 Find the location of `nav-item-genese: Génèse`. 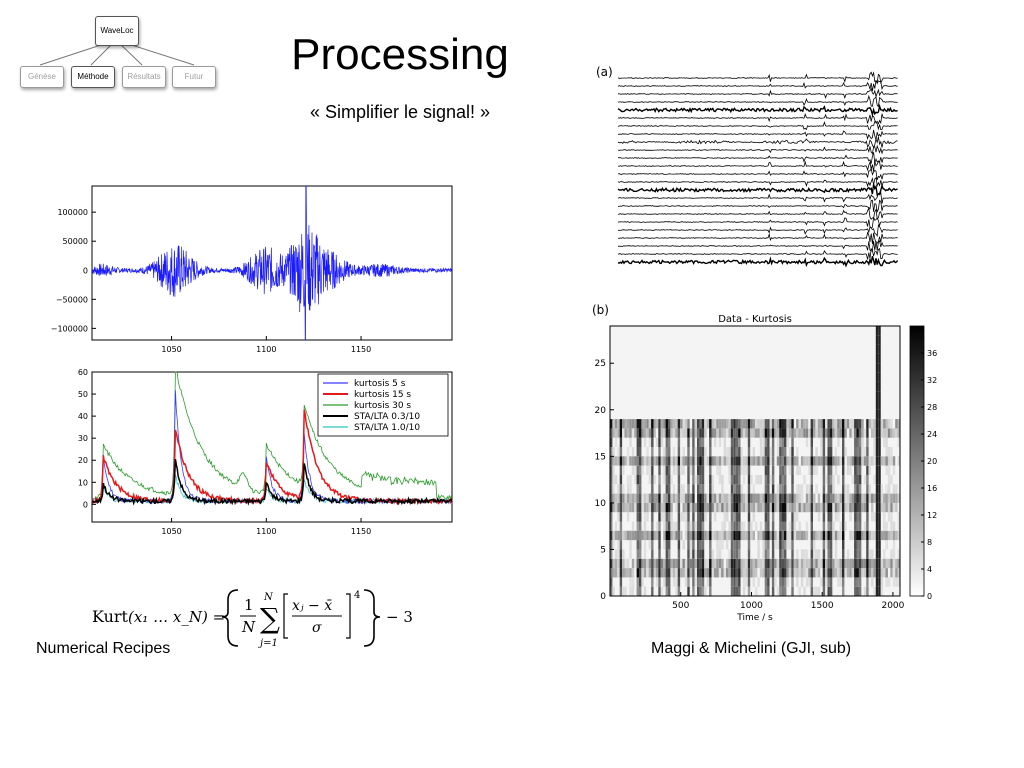

nav-item-genese: Génèse is located at coordinates (42, 77).